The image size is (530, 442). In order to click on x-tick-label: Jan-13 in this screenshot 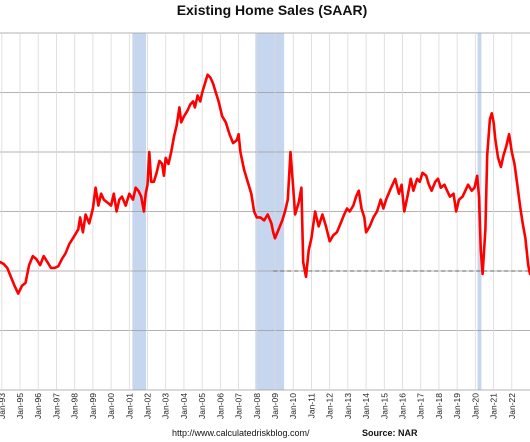, I will do `click(348, 406)`.